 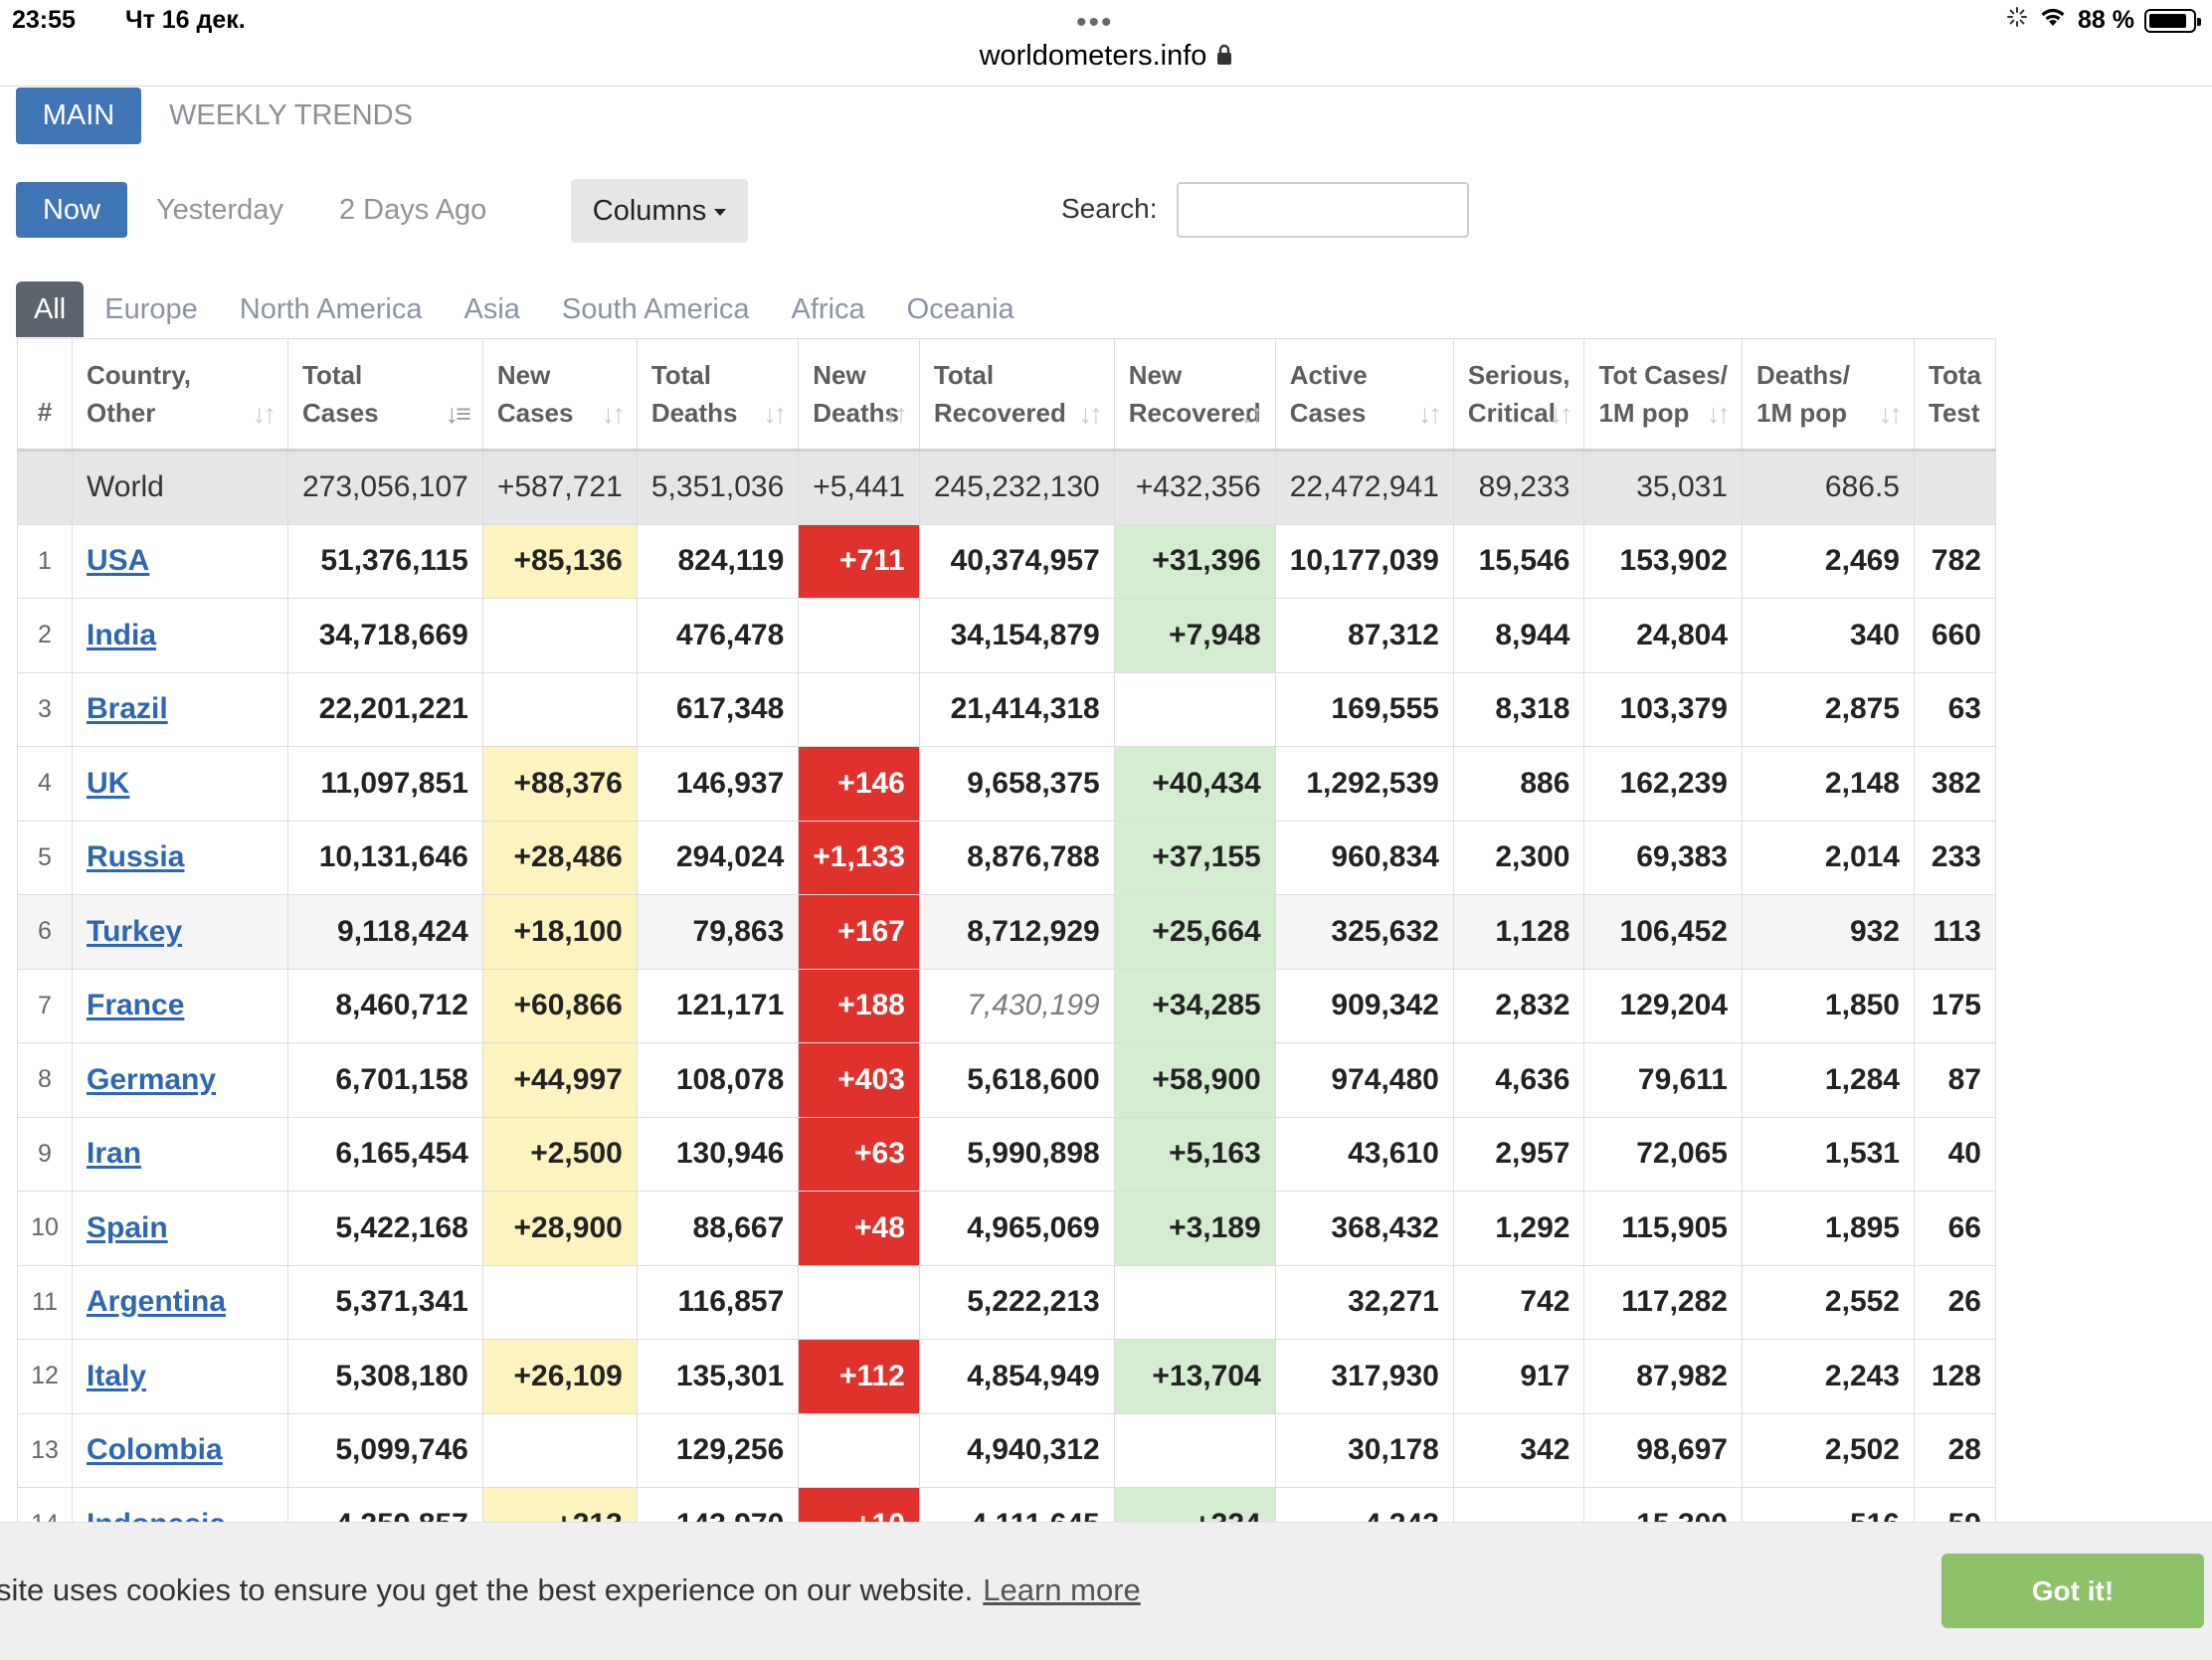 I want to click on region-tab-north-america: North America, so click(x=331, y=308).